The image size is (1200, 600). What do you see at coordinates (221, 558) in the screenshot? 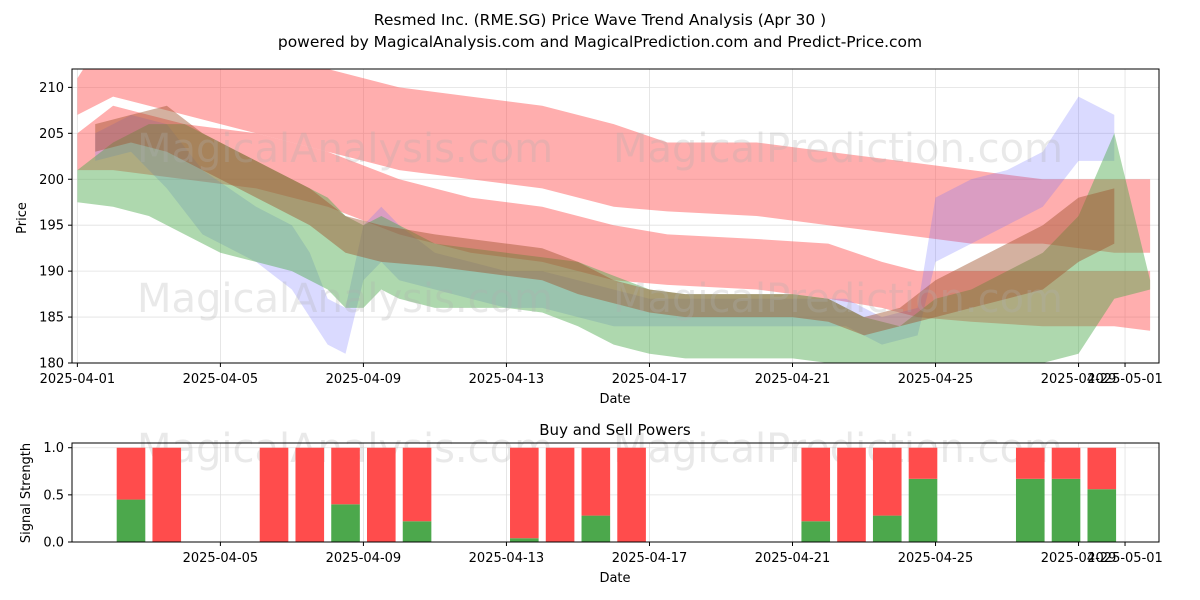
I see `signal-x-tick-label: 2025-04-05` at bounding box center [221, 558].